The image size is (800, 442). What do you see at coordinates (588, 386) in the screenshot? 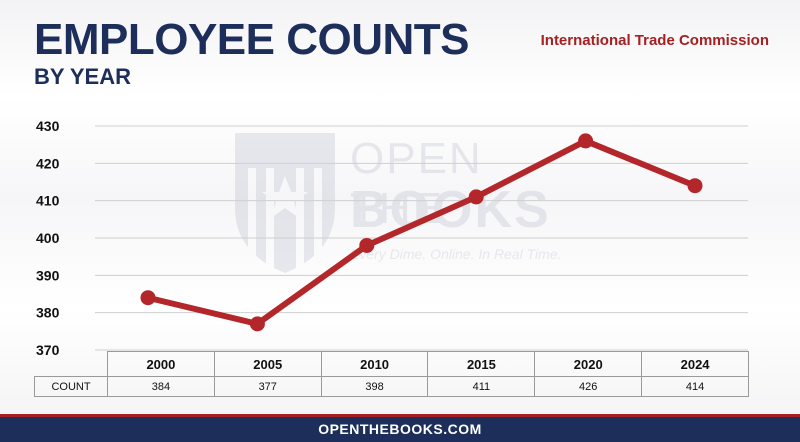
I see `count-cell: 426` at bounding box center [588, 386].